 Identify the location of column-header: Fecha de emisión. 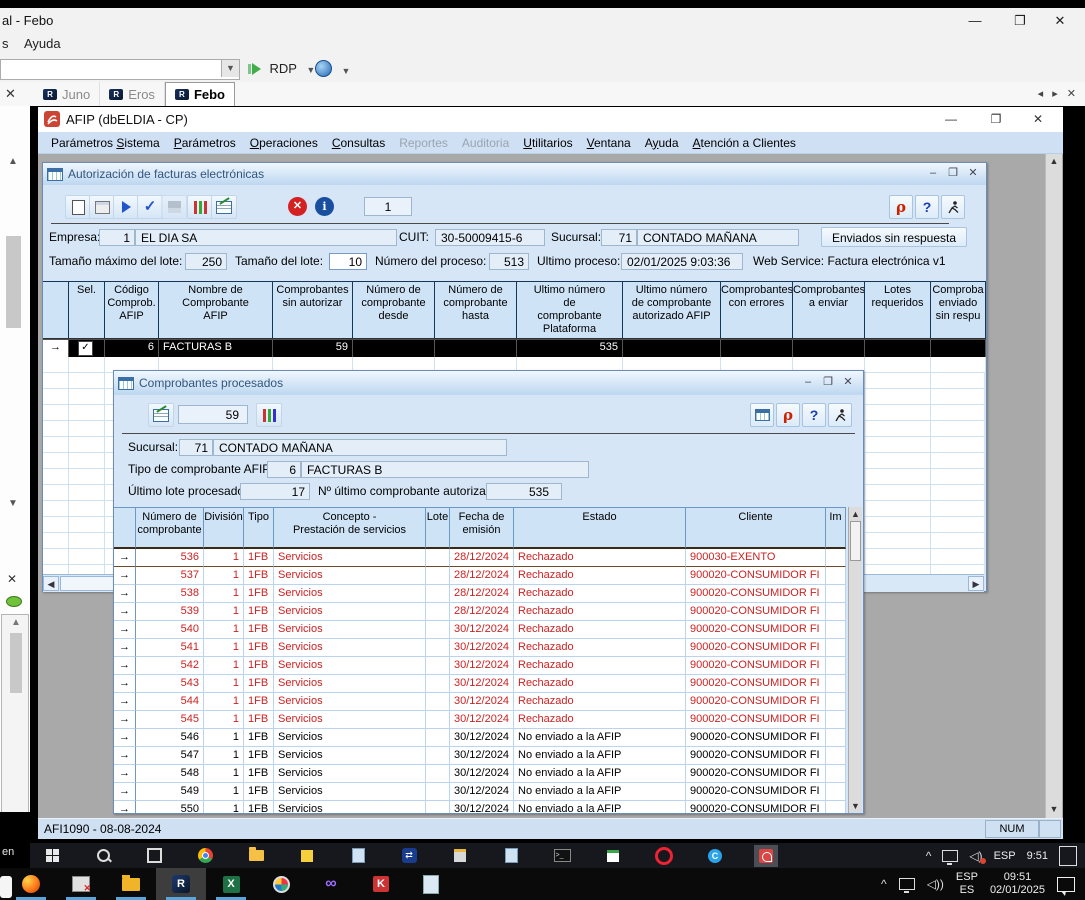
(482, 528).